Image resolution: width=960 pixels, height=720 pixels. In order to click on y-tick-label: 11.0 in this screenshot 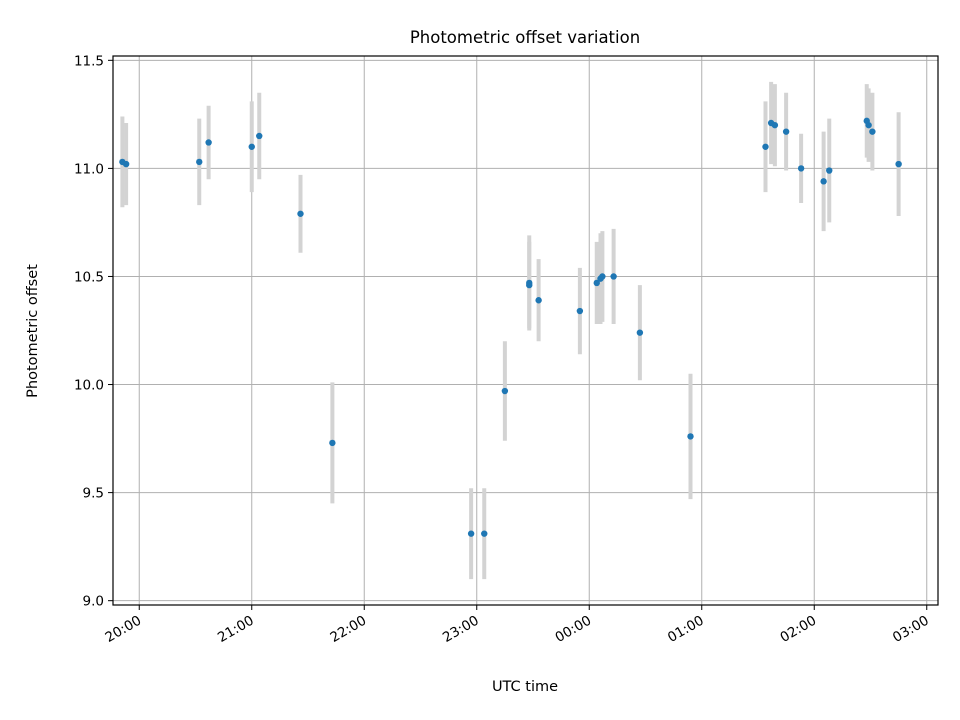, I will do `click(89, 169)`.